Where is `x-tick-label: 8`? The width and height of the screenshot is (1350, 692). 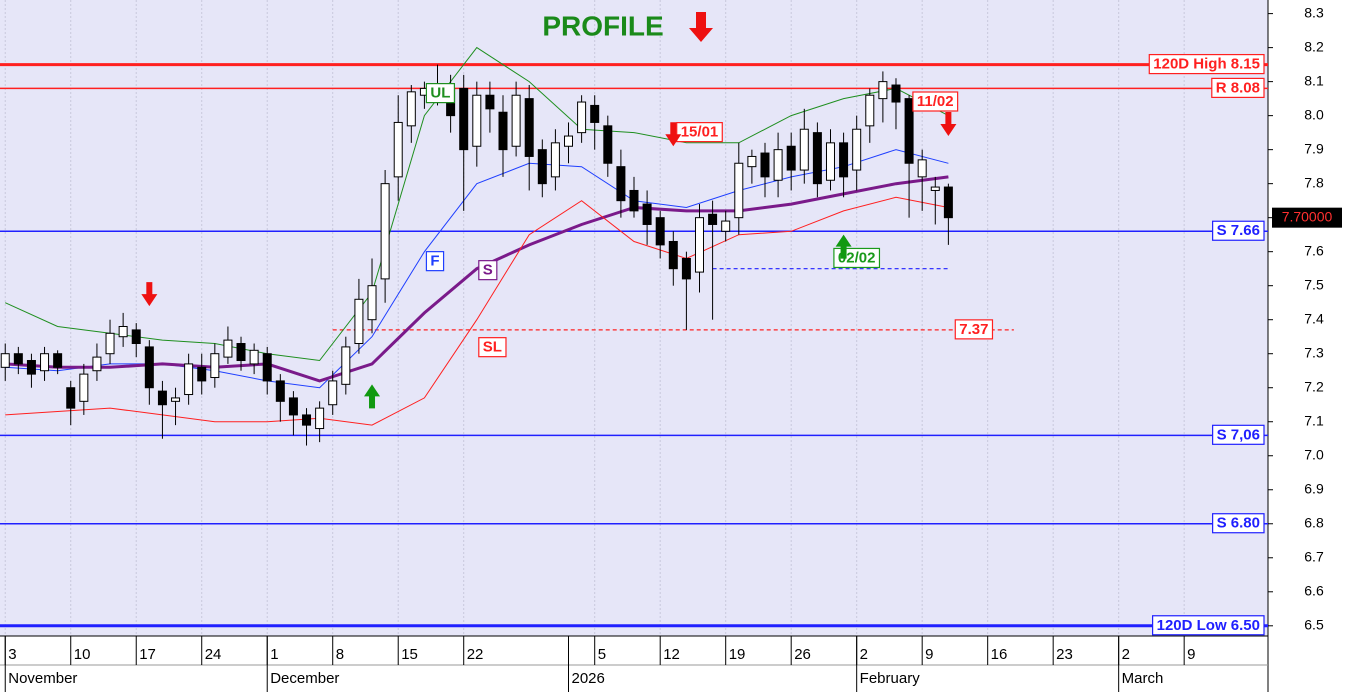 x-tick-label: 8 is located at coordinates (340, 654).